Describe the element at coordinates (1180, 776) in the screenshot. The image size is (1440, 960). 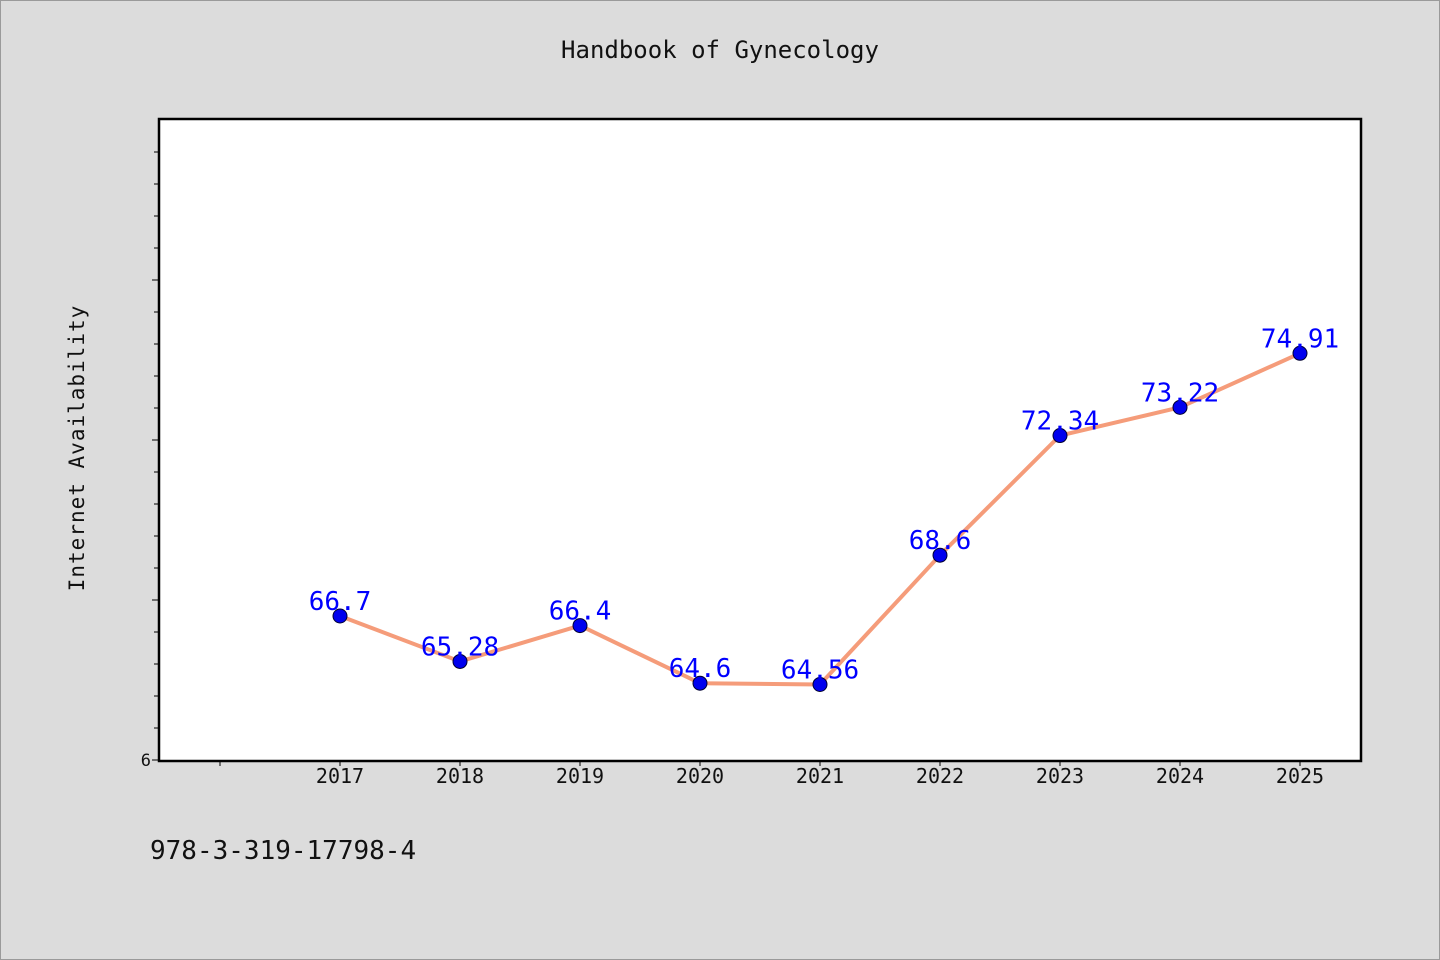
I see `x-tick-label: 2024` at that location.